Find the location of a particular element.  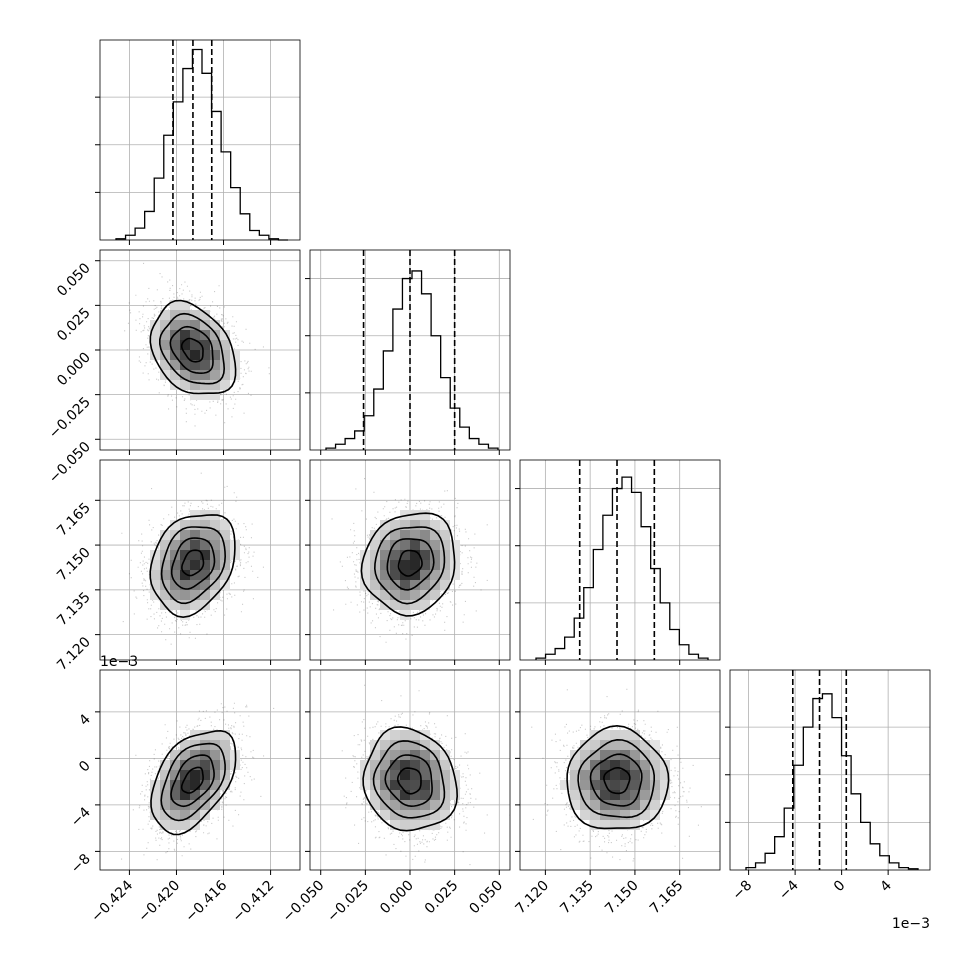

x-tick-label: 0.050 is located at coordinates (486, 898).